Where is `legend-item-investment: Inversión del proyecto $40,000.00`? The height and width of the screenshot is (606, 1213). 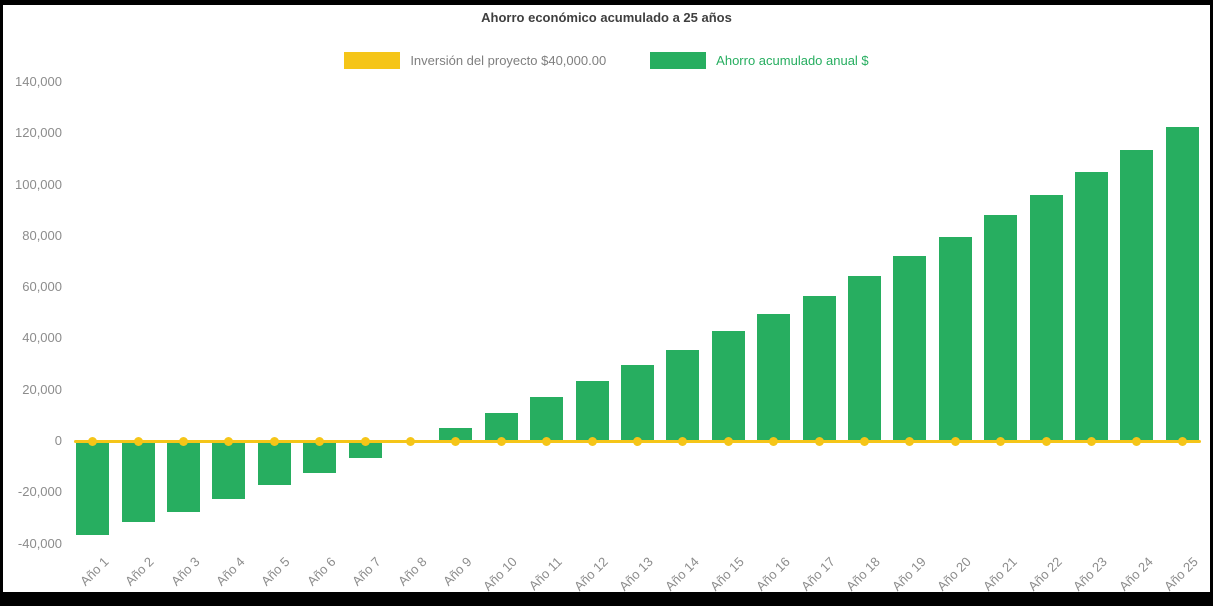
legend-item-investment: Inversión del proyecto $40,000.00 is located at coordinates (475, 60).